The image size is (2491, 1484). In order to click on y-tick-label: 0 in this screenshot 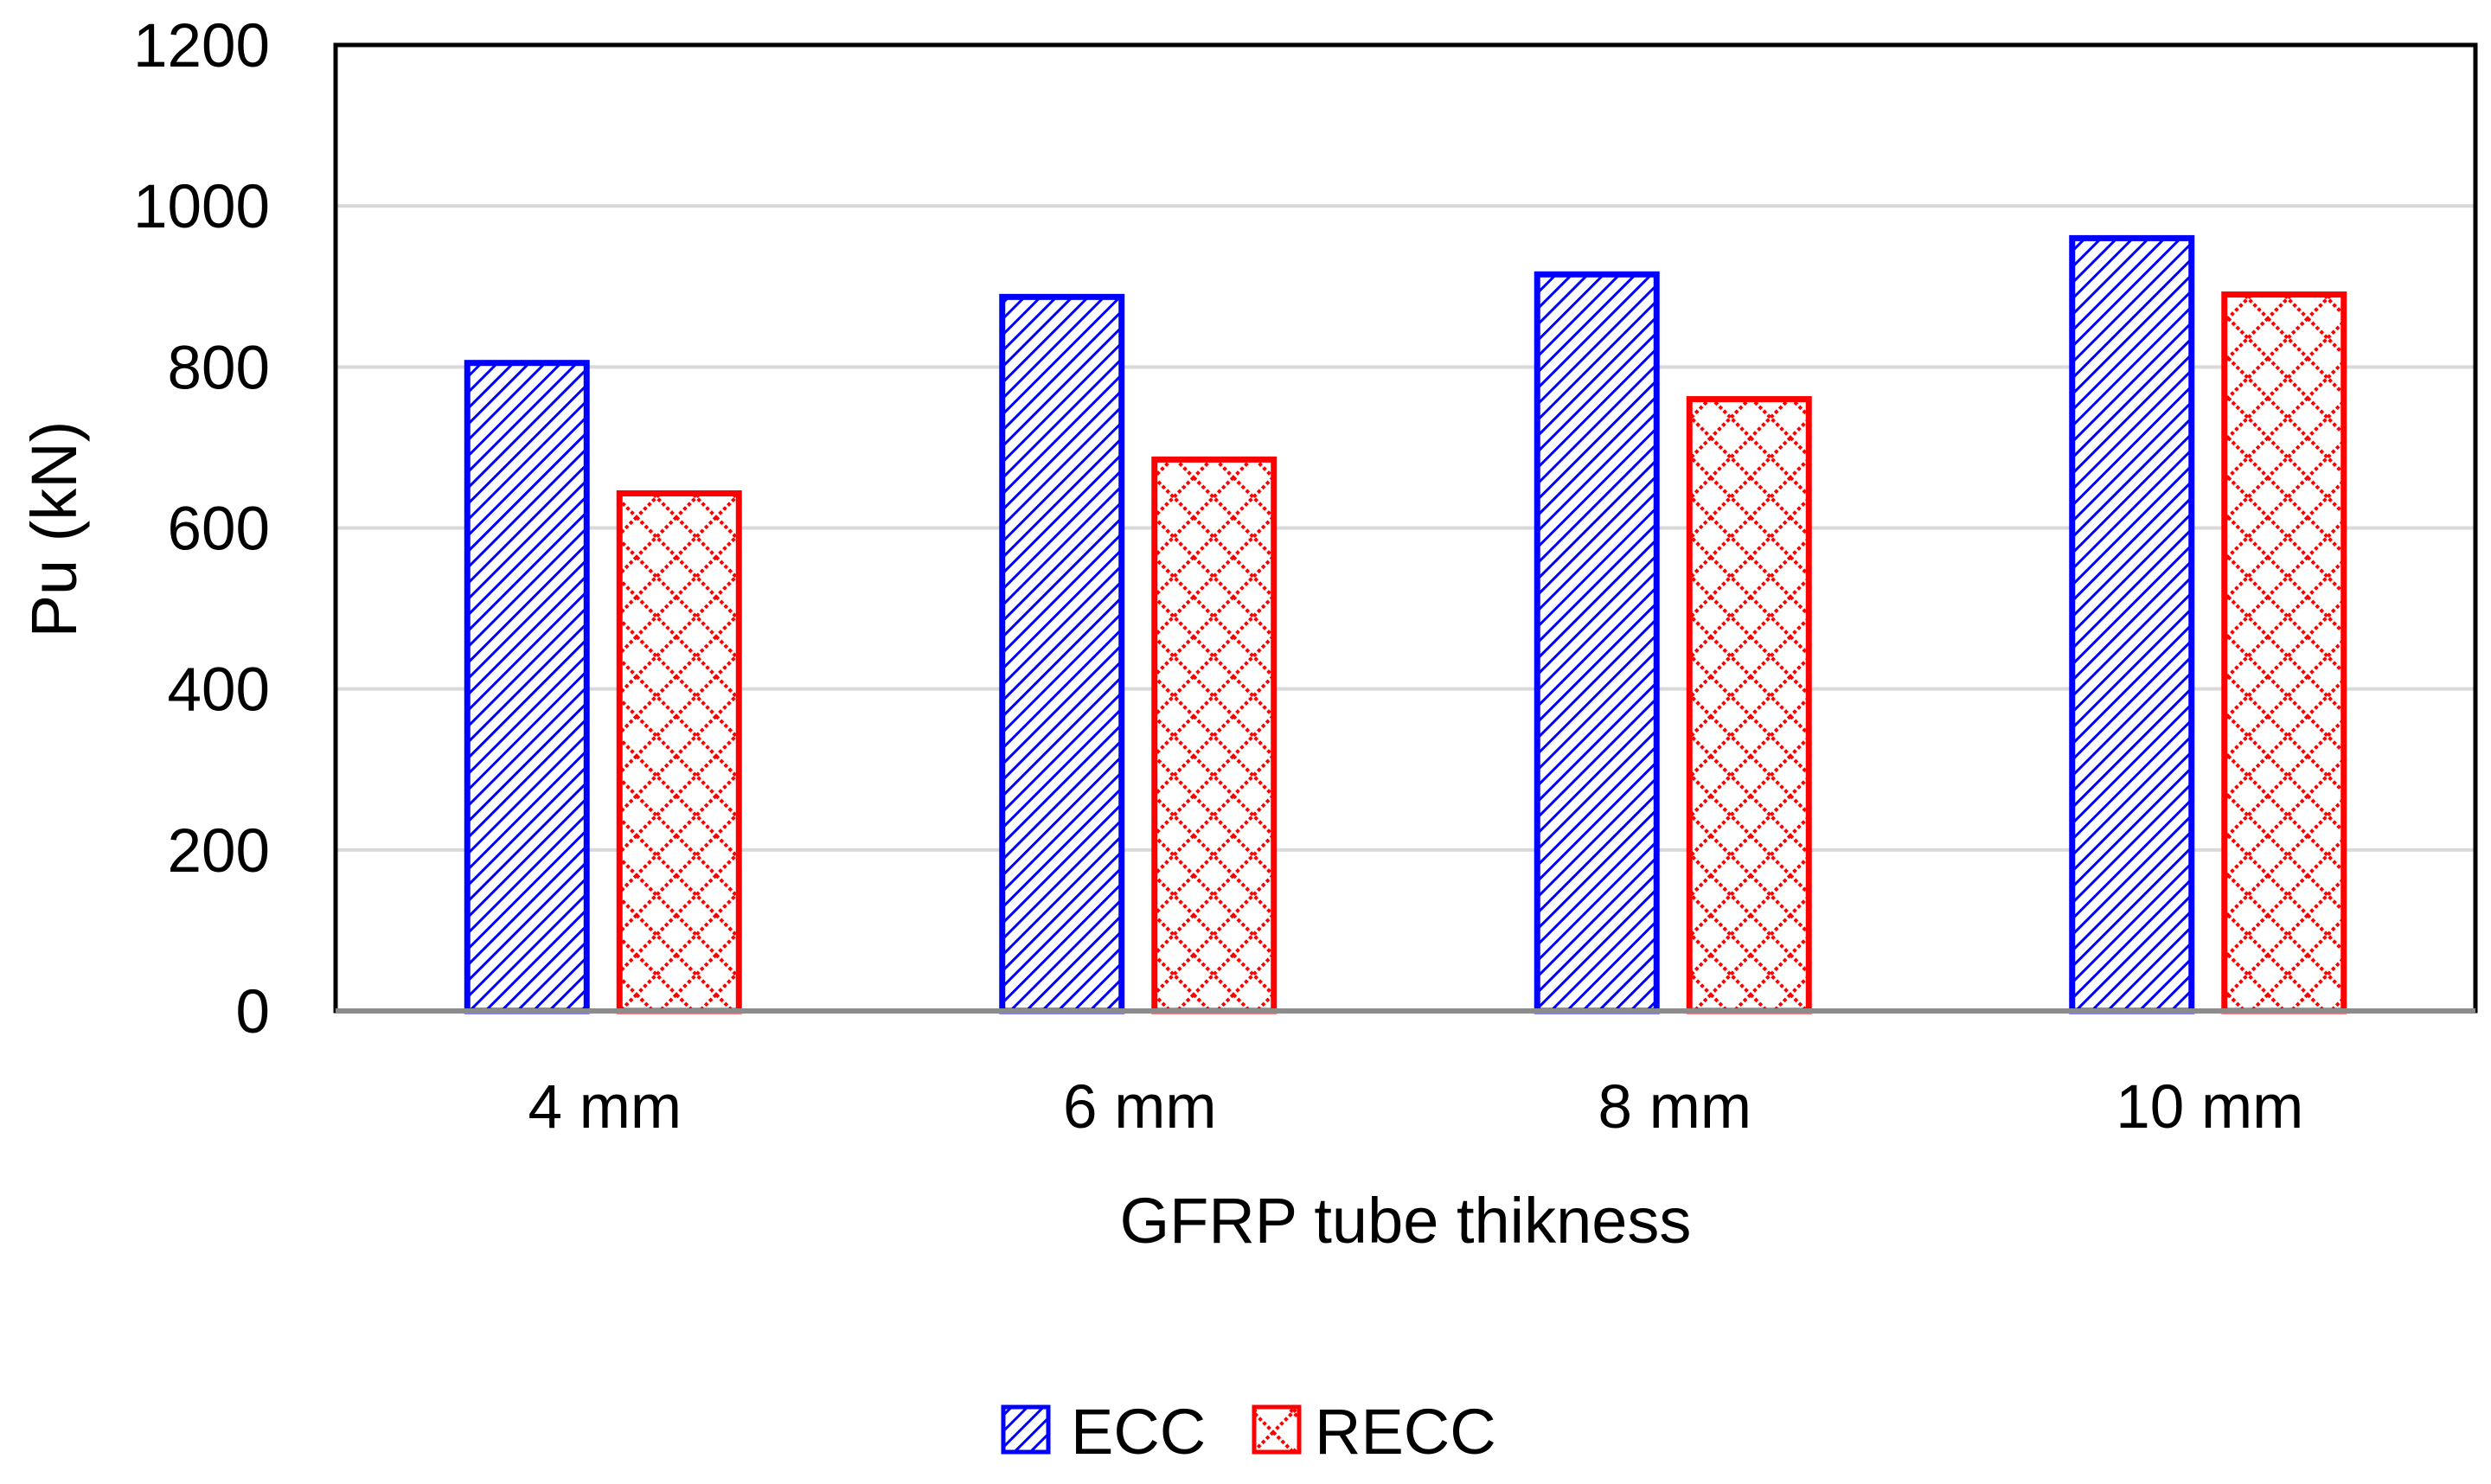, I will do `click(254, 1012)`.